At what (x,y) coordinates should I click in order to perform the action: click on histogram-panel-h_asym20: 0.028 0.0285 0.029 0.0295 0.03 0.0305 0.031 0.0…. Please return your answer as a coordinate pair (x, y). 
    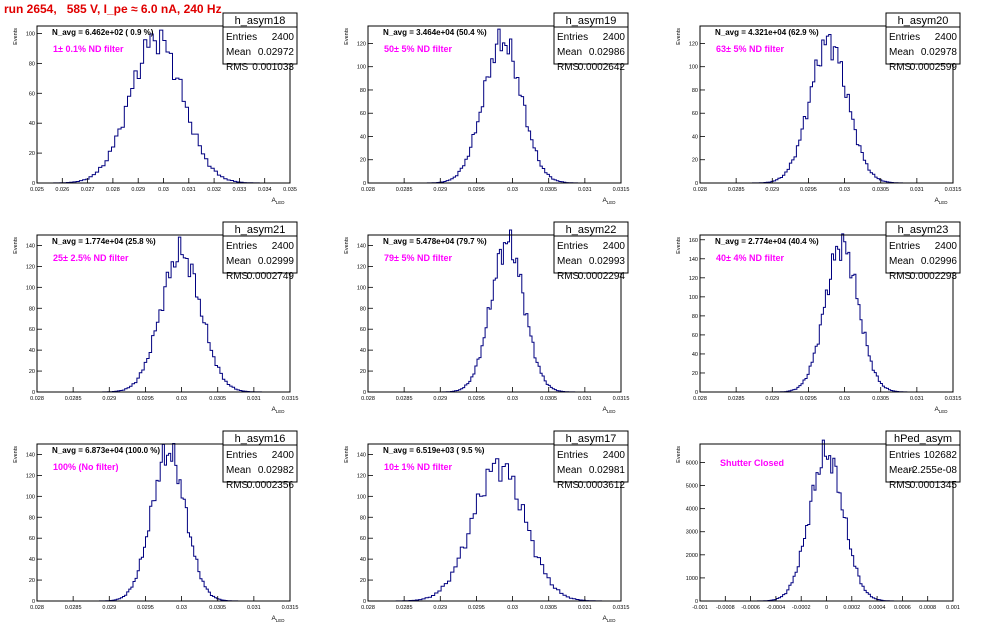
    Looking at the image, I should click on (818, 108).